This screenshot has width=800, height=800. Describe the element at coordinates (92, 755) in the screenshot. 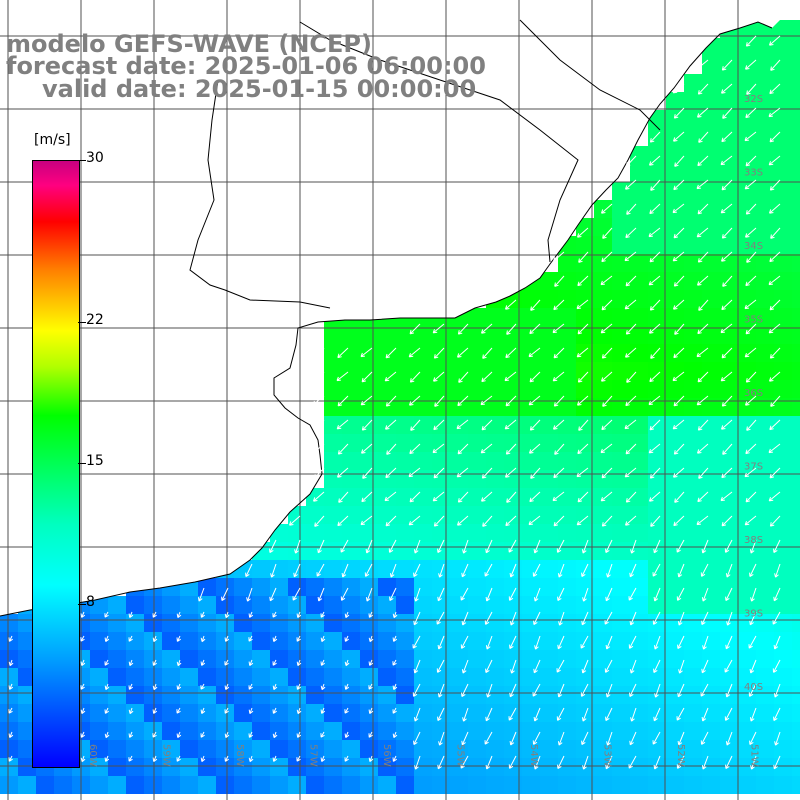

I see `longitude-label: 60W` at that location.